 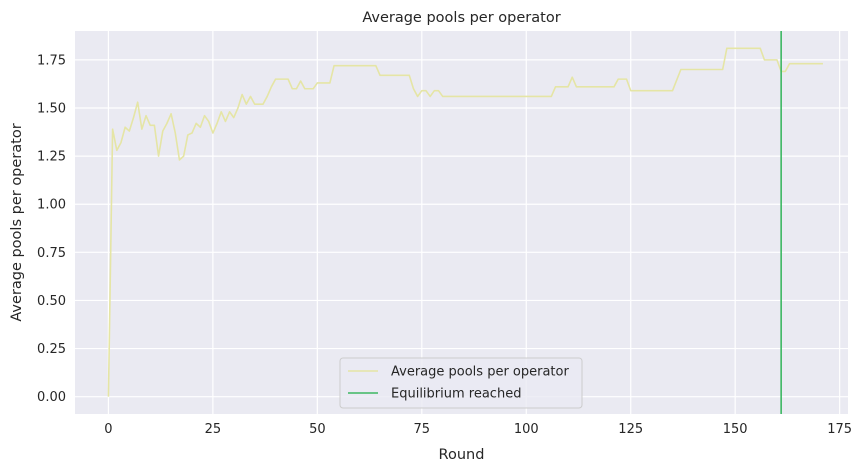 What do you see at coordinates (51, 397) in the screenshot?
I see `y-tick-label: 0.00` at bounding box center [51, 397].